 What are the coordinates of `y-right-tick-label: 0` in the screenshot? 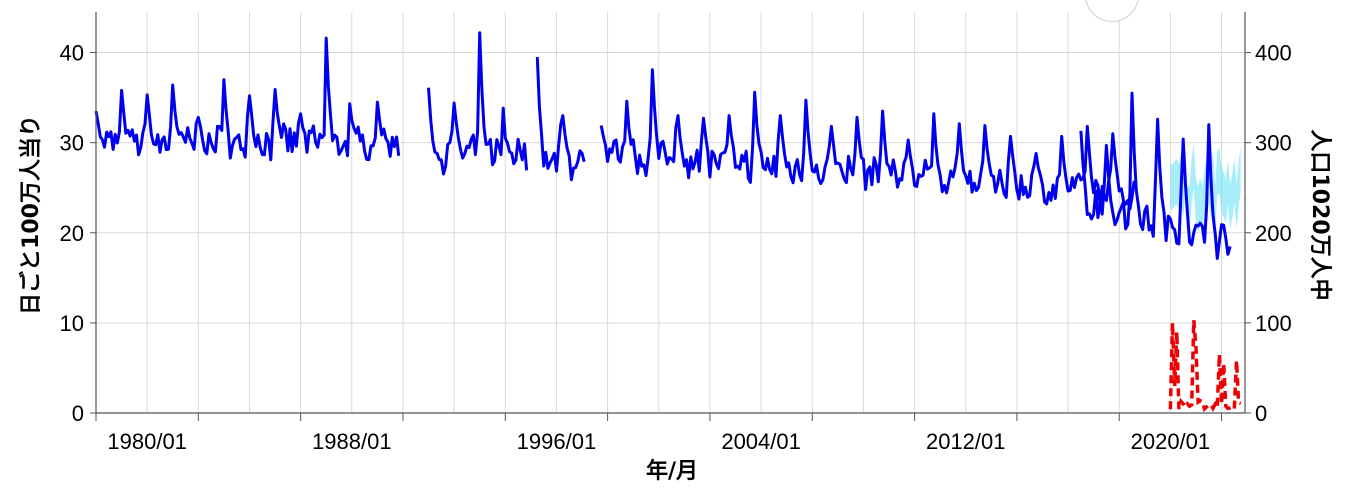 It's located at (1261, 413).